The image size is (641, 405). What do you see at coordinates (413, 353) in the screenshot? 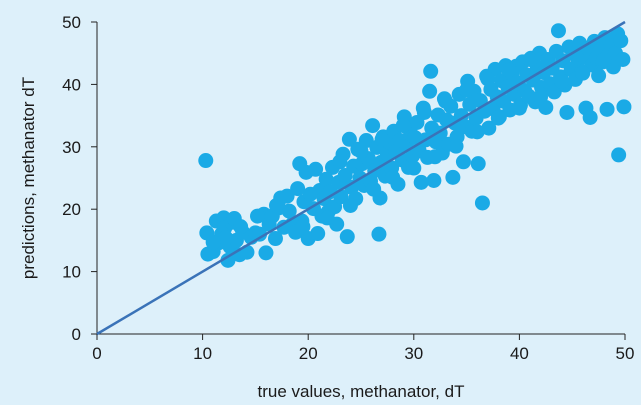
I see `x-tick-label: 30` at bounding box center [413, 353].